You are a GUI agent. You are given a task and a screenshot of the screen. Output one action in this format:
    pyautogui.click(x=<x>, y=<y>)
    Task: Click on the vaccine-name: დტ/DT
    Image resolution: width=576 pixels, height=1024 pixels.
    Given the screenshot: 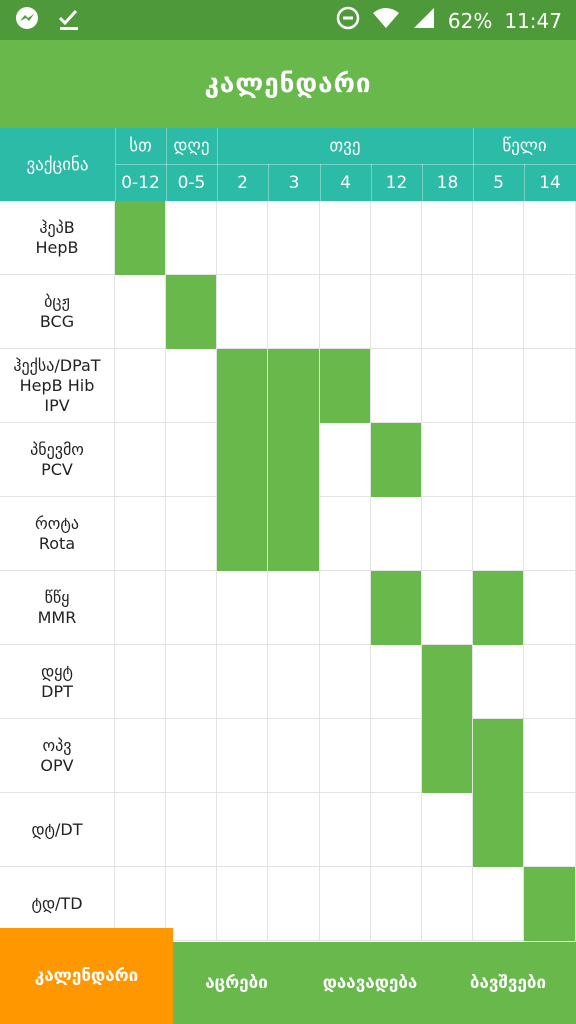 What is the action you would take?
    pyautogui.click(x=57, y=830)
    